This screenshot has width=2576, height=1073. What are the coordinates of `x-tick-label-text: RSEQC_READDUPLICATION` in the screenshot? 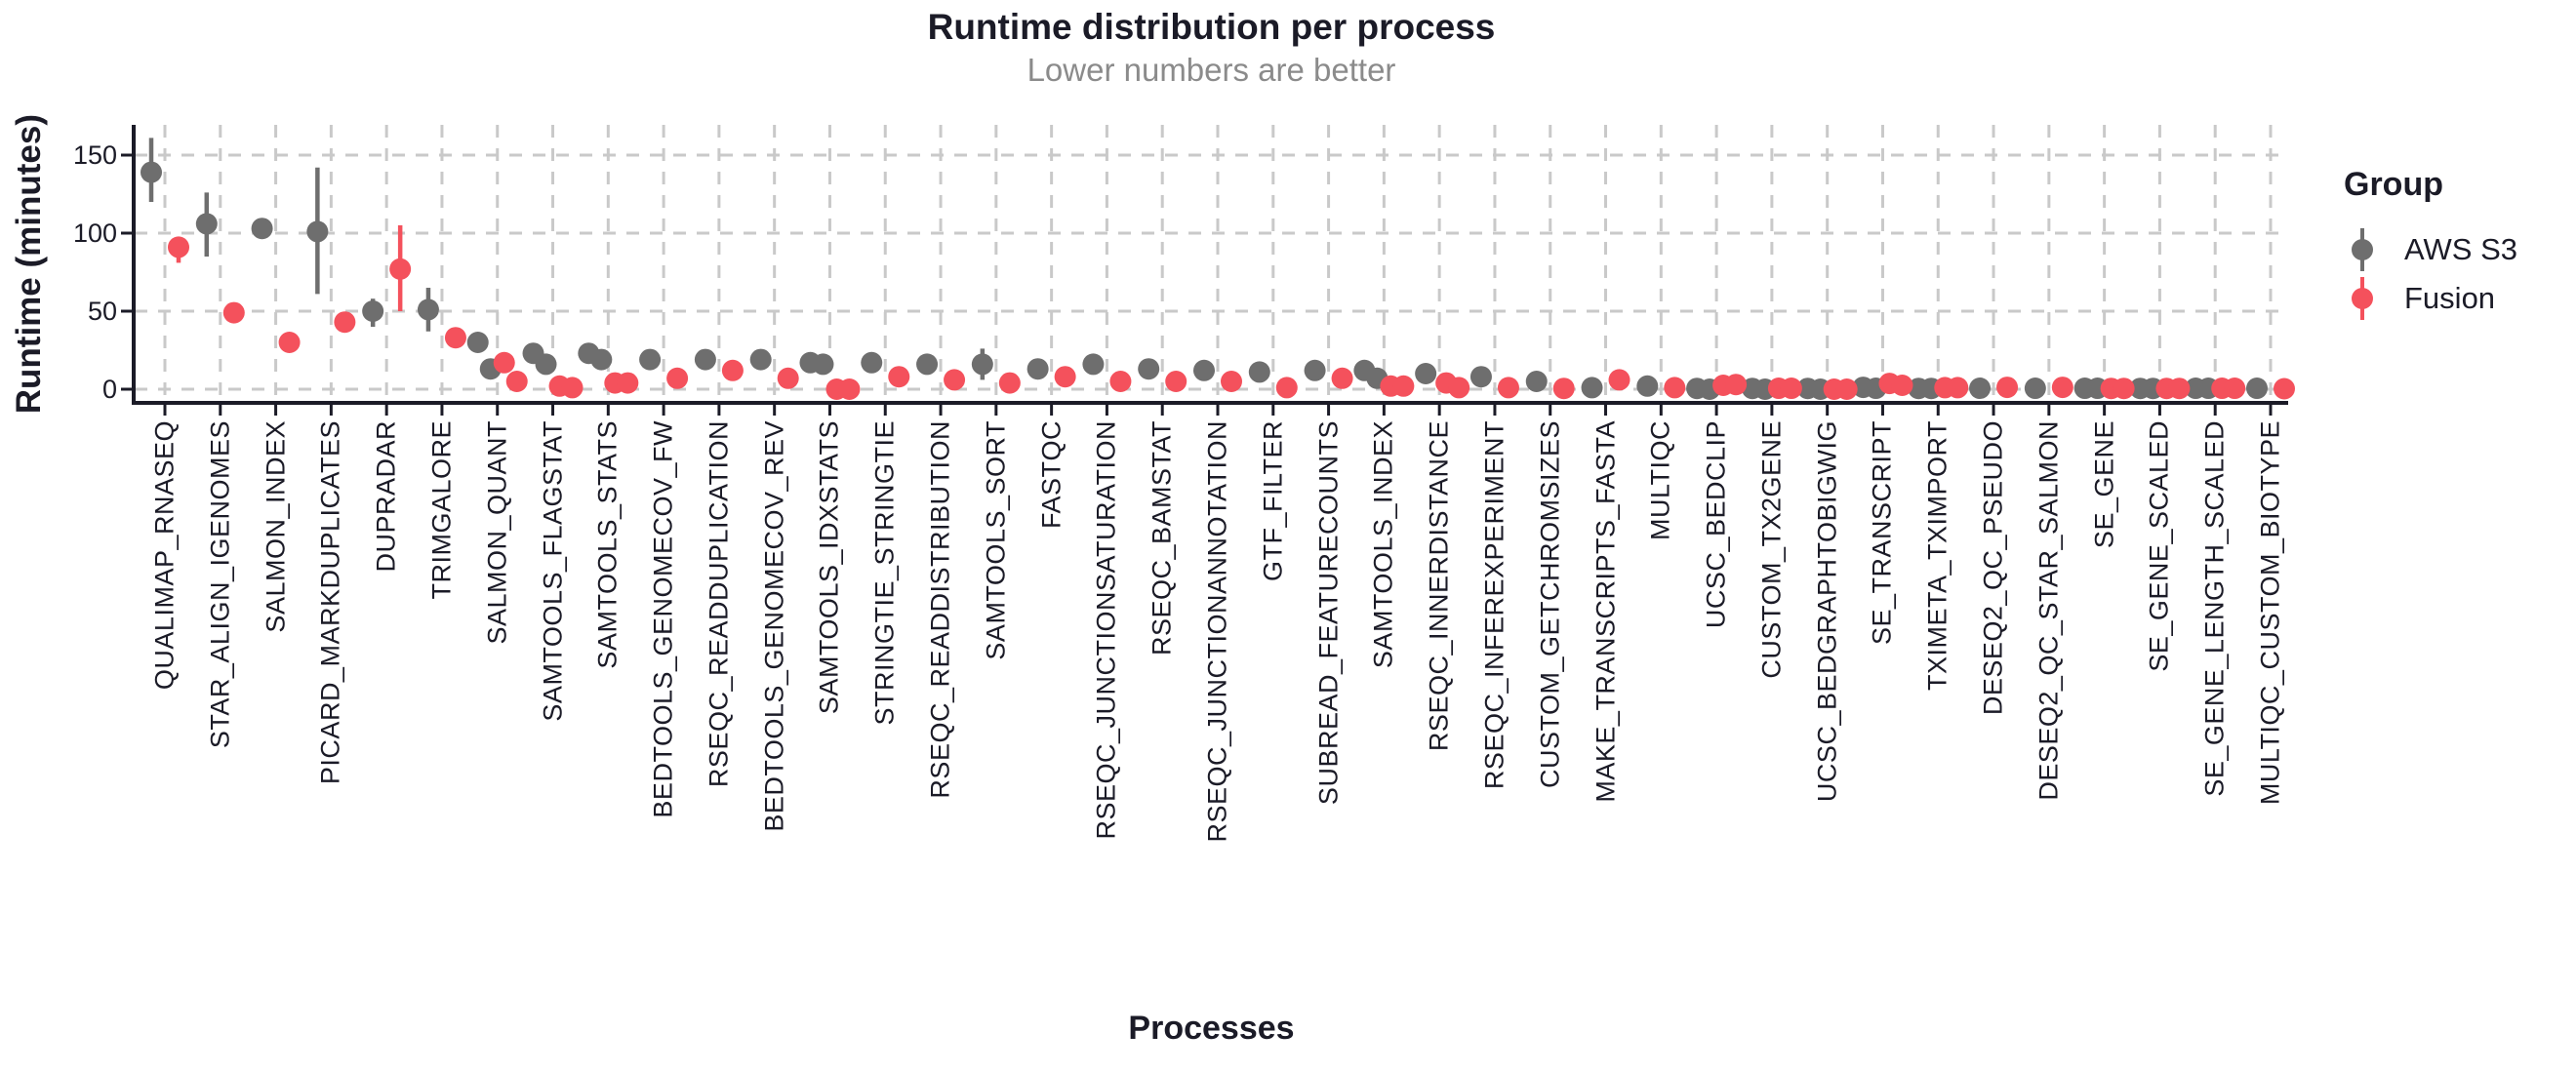 It's located at (719, 604).